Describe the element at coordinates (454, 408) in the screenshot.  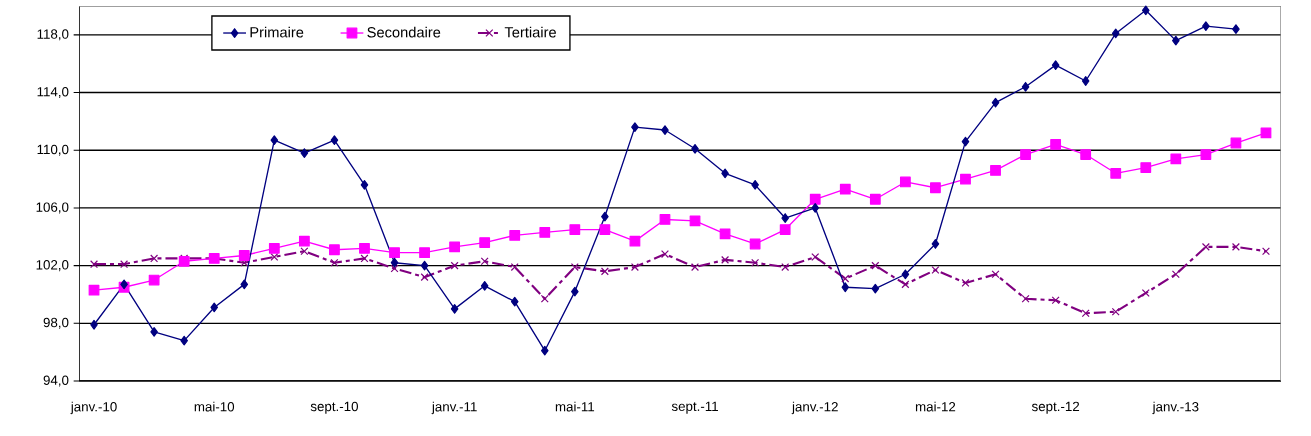
I see `x-tick-label: janv.-11` at that location.